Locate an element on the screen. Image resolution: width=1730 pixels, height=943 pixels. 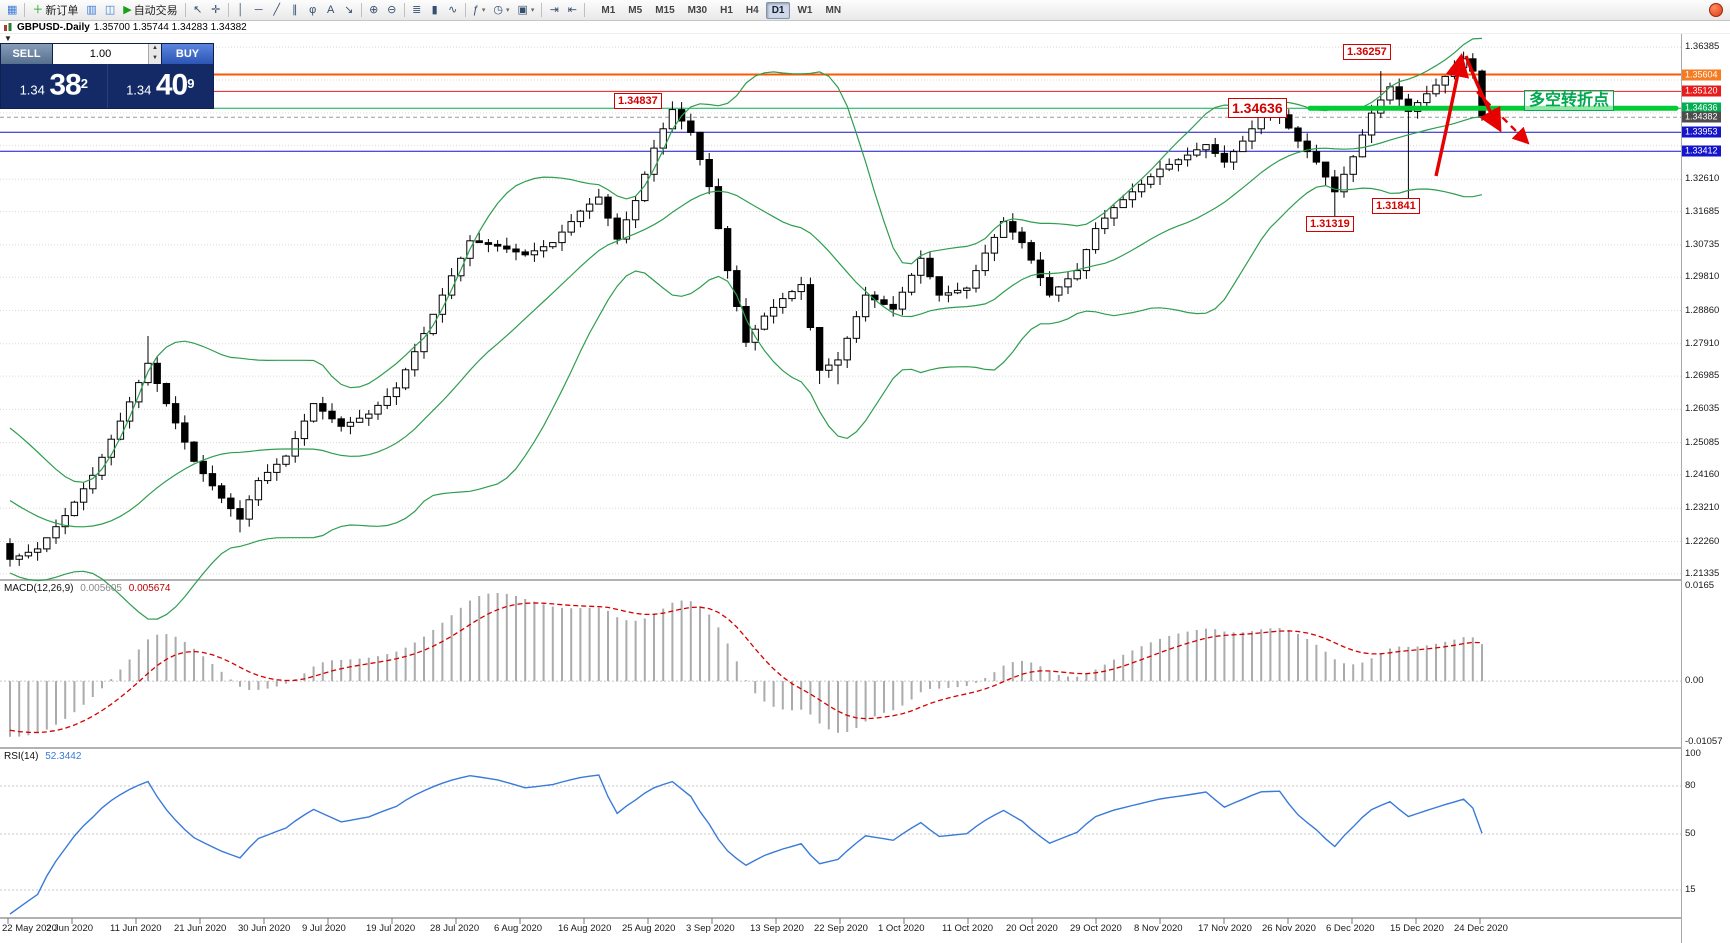
one-click-trading-panel: SELL ▲ ▼ BUY 1.34 382 1.34 409 is located at coordinates (107, 76).